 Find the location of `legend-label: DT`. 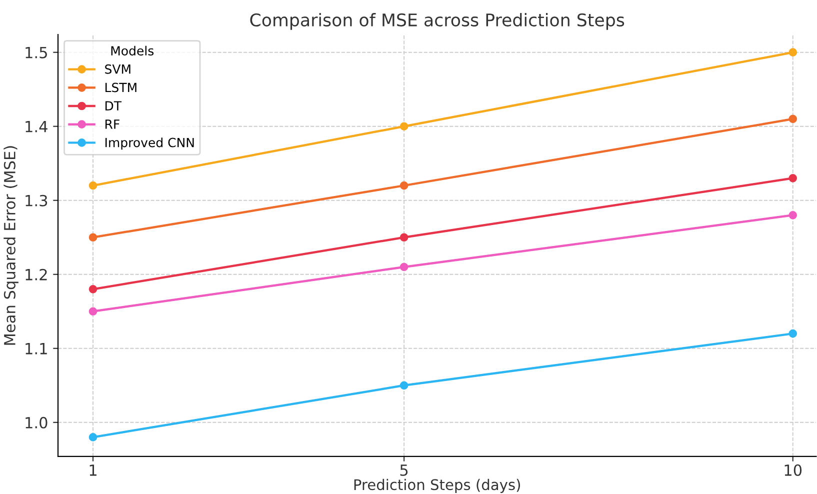

legend-label: DT is located at coordinates (113, 105).